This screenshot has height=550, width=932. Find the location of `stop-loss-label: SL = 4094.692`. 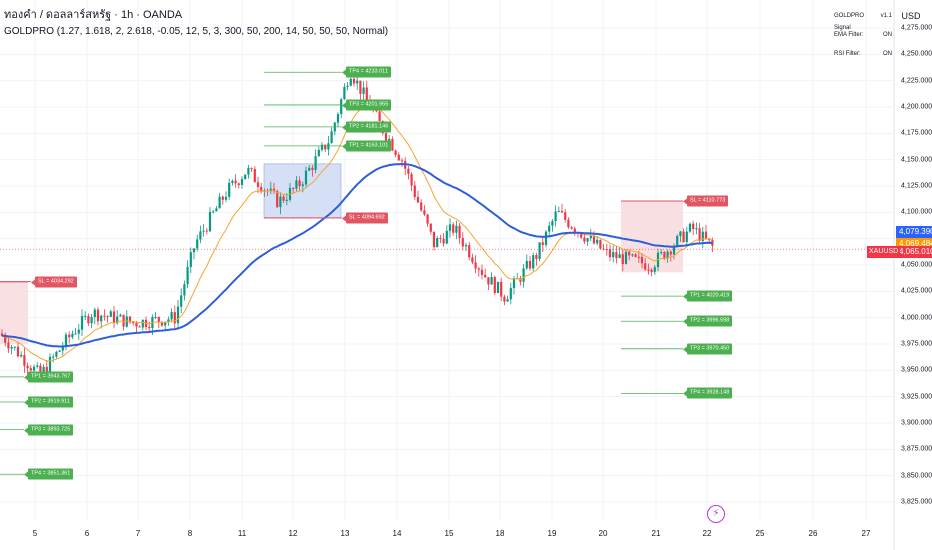

stop-loss-label: SL = 4094.692 is located at coordinates (365, 218).